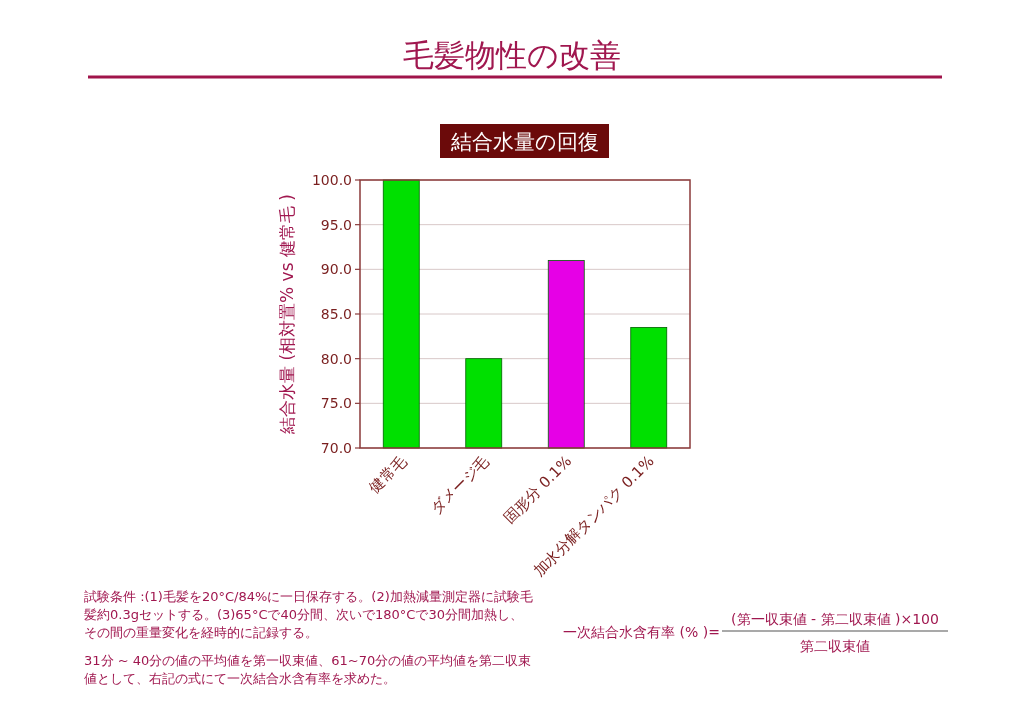  Describe the element at coordinates (287, 314) in the screenshot. I see `y-axis-title: 結合水量 (相対置% vs 健常毛 )` at that location.